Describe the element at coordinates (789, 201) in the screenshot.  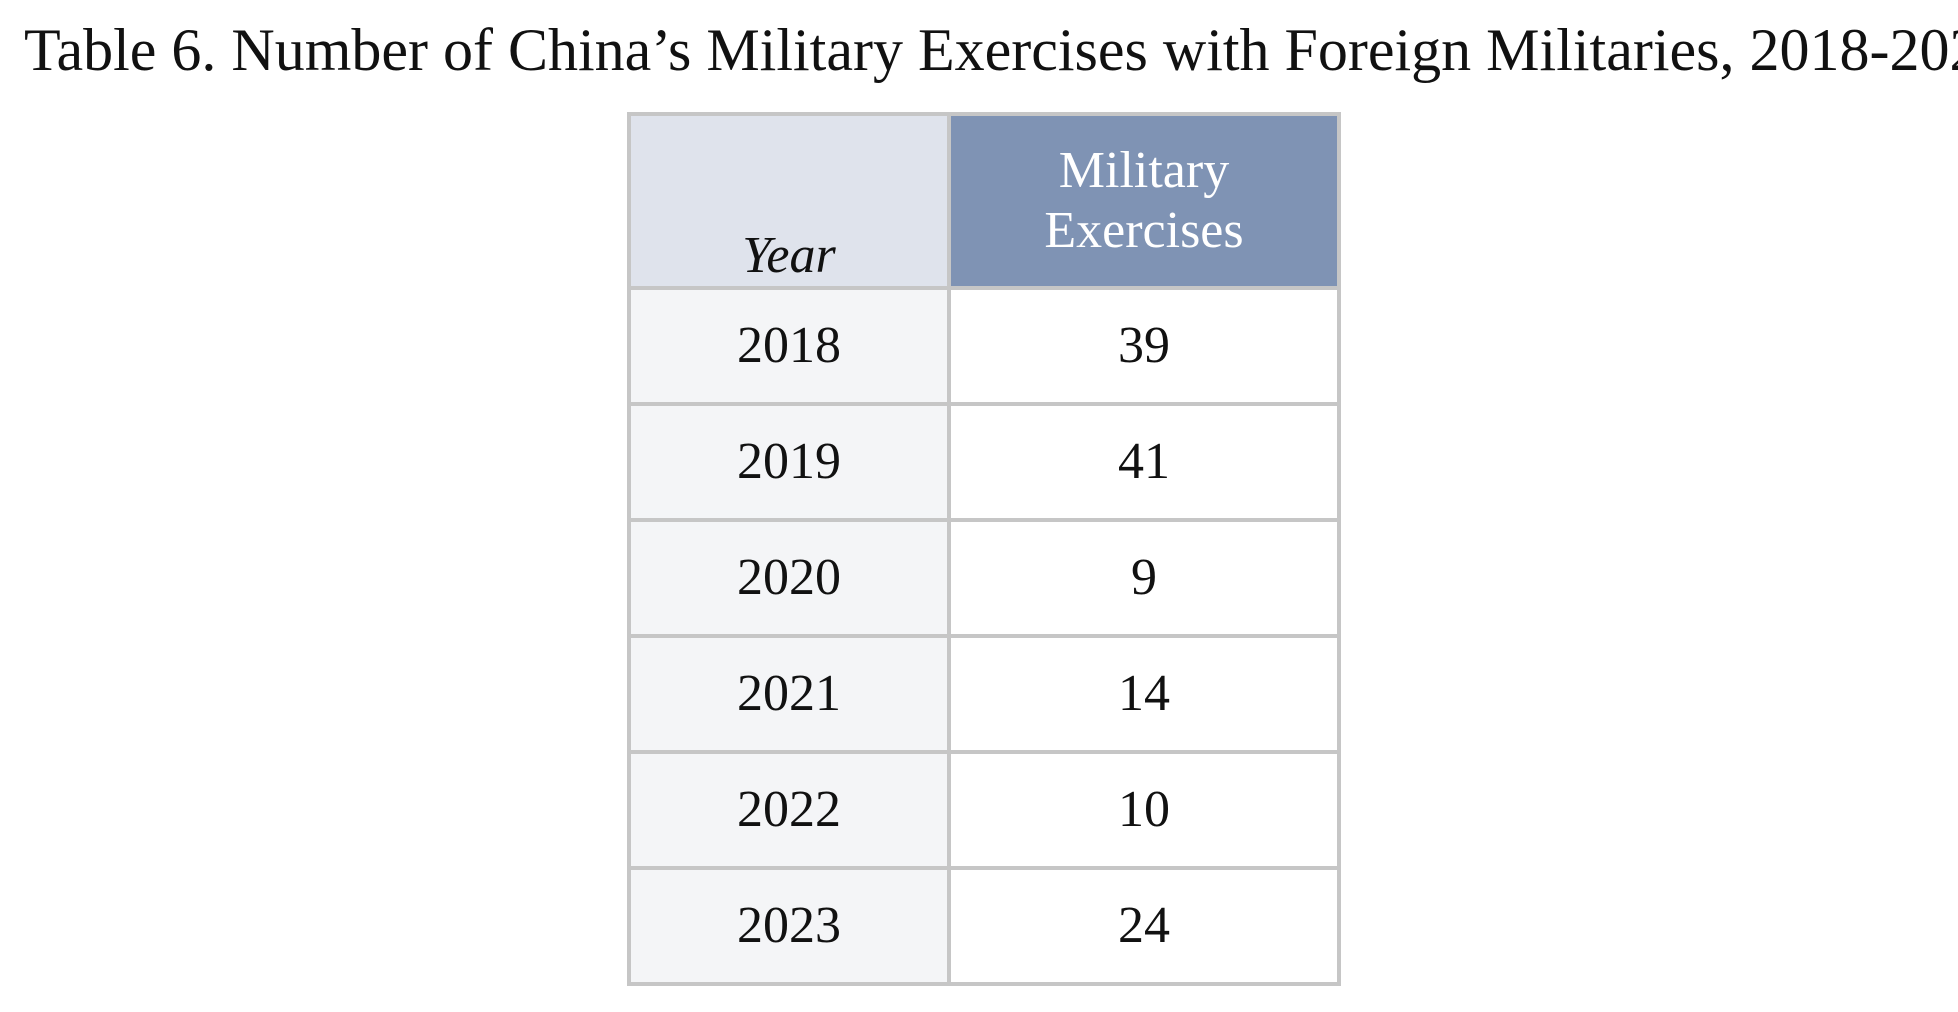
I see `year-column-header: Year` at that location.